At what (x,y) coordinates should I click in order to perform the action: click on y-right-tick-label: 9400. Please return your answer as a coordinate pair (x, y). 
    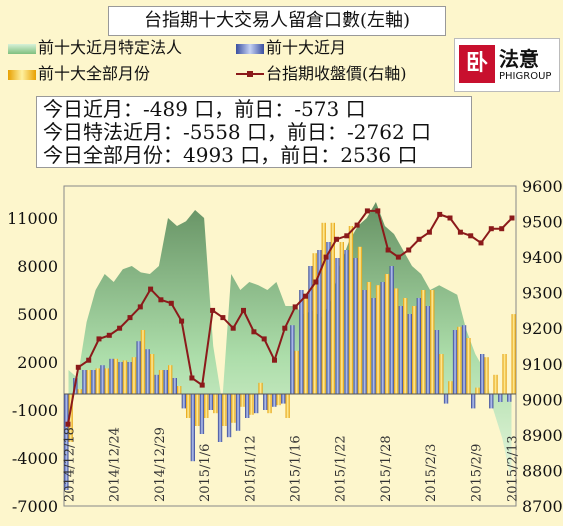
    Looking at the image, I should click on (542, 257).